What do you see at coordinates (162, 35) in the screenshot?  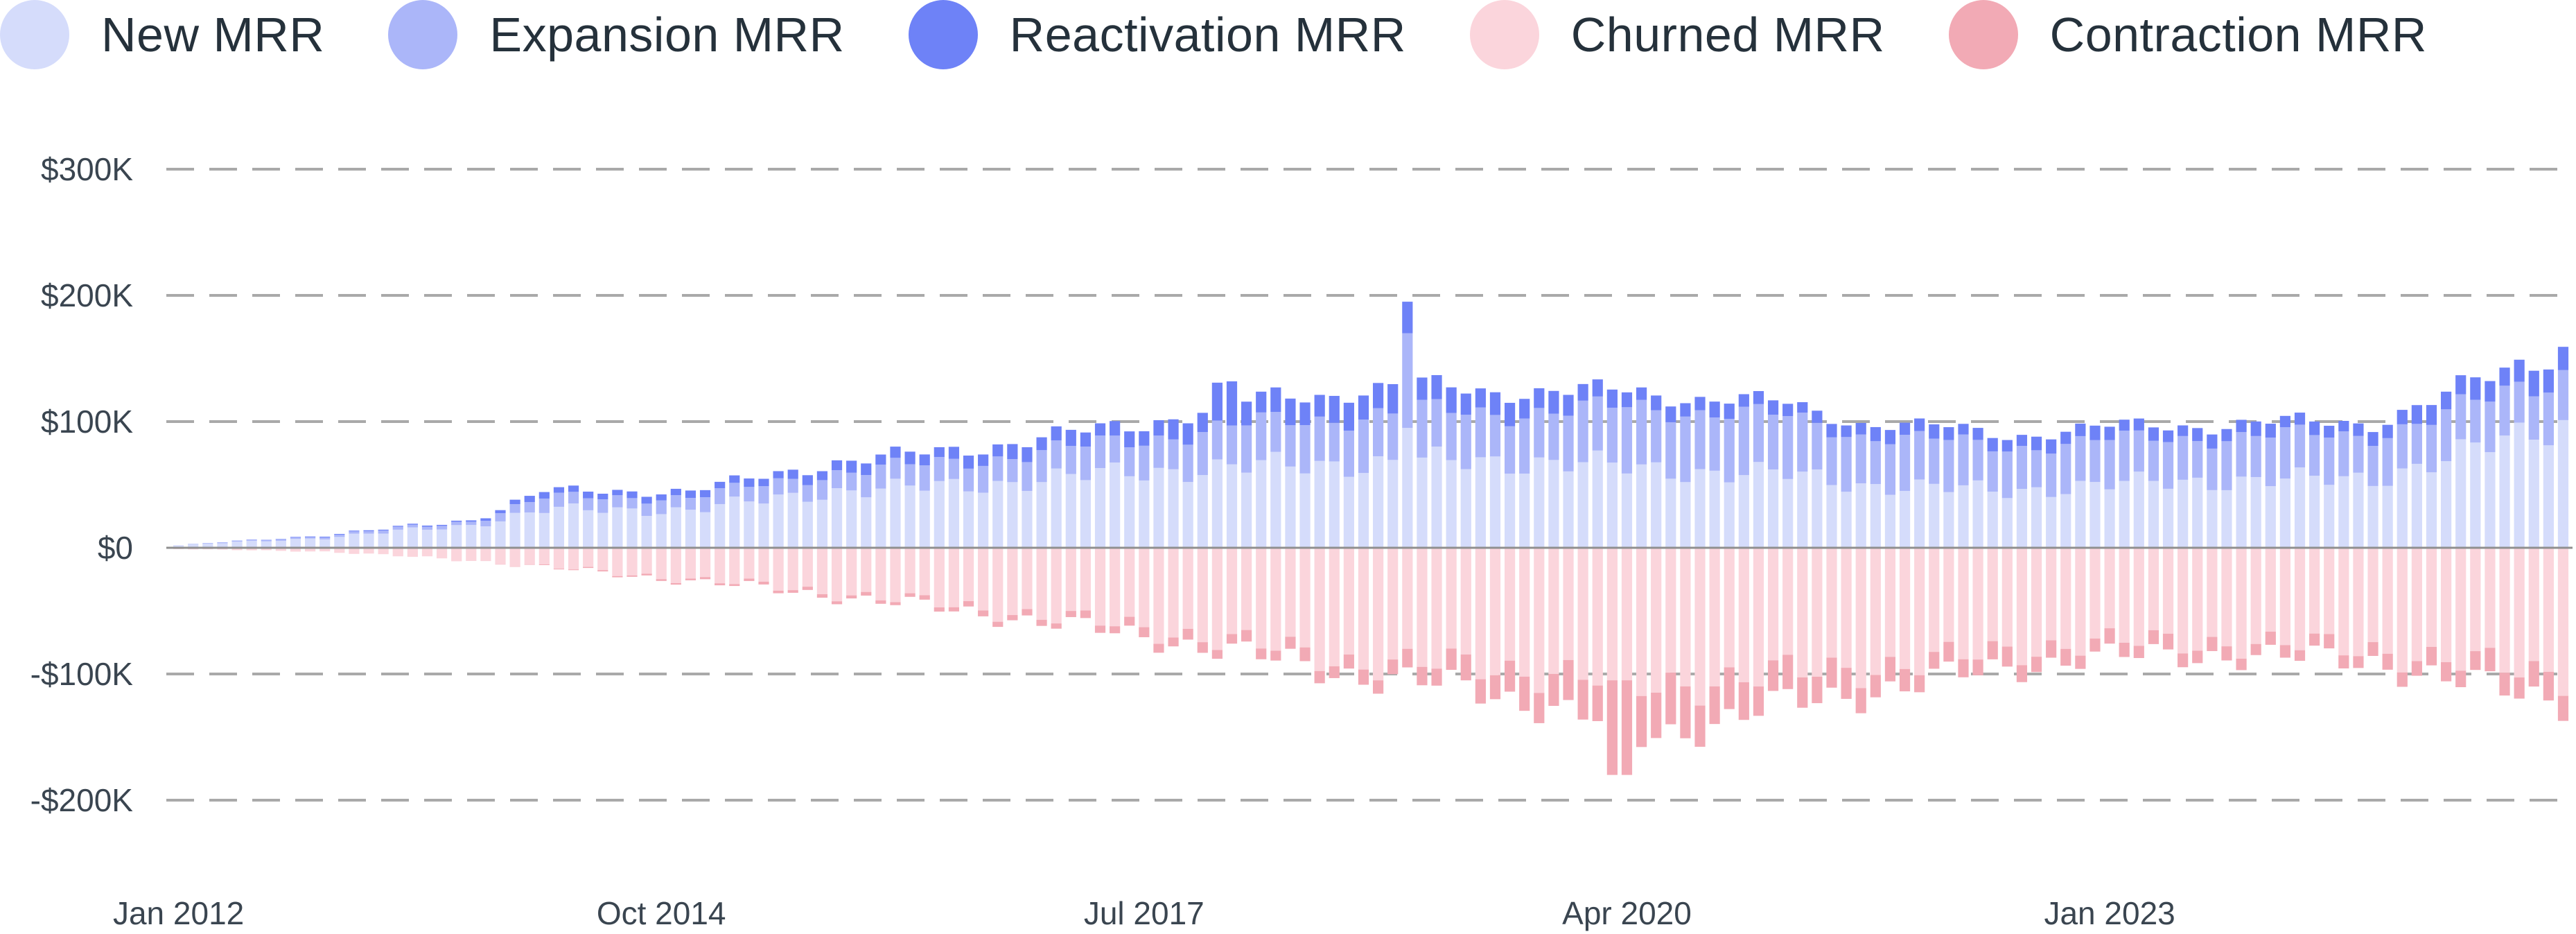 I see `legend-item-new-mrr: New MRR` at bounding box center [162, 35].